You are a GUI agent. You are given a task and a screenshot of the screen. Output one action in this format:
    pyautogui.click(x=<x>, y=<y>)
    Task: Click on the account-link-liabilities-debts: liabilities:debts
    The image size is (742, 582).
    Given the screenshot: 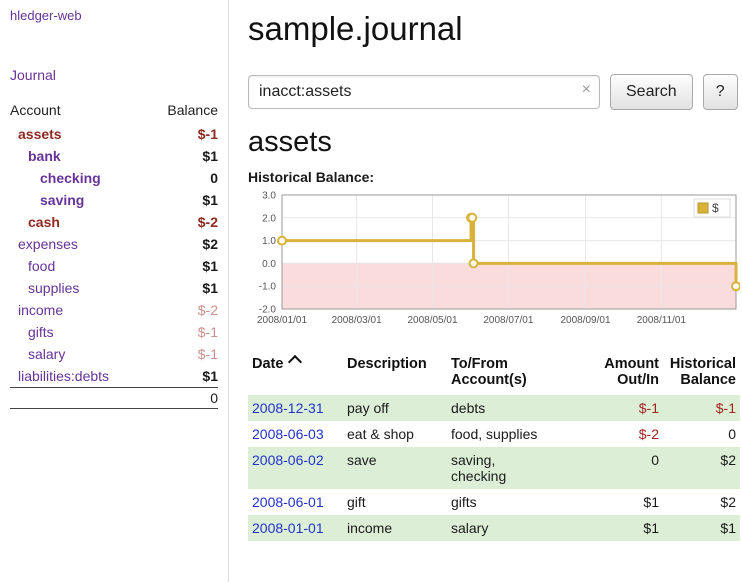 What is the action you would take?
    pyautogui.click(x=64, y=376)
    